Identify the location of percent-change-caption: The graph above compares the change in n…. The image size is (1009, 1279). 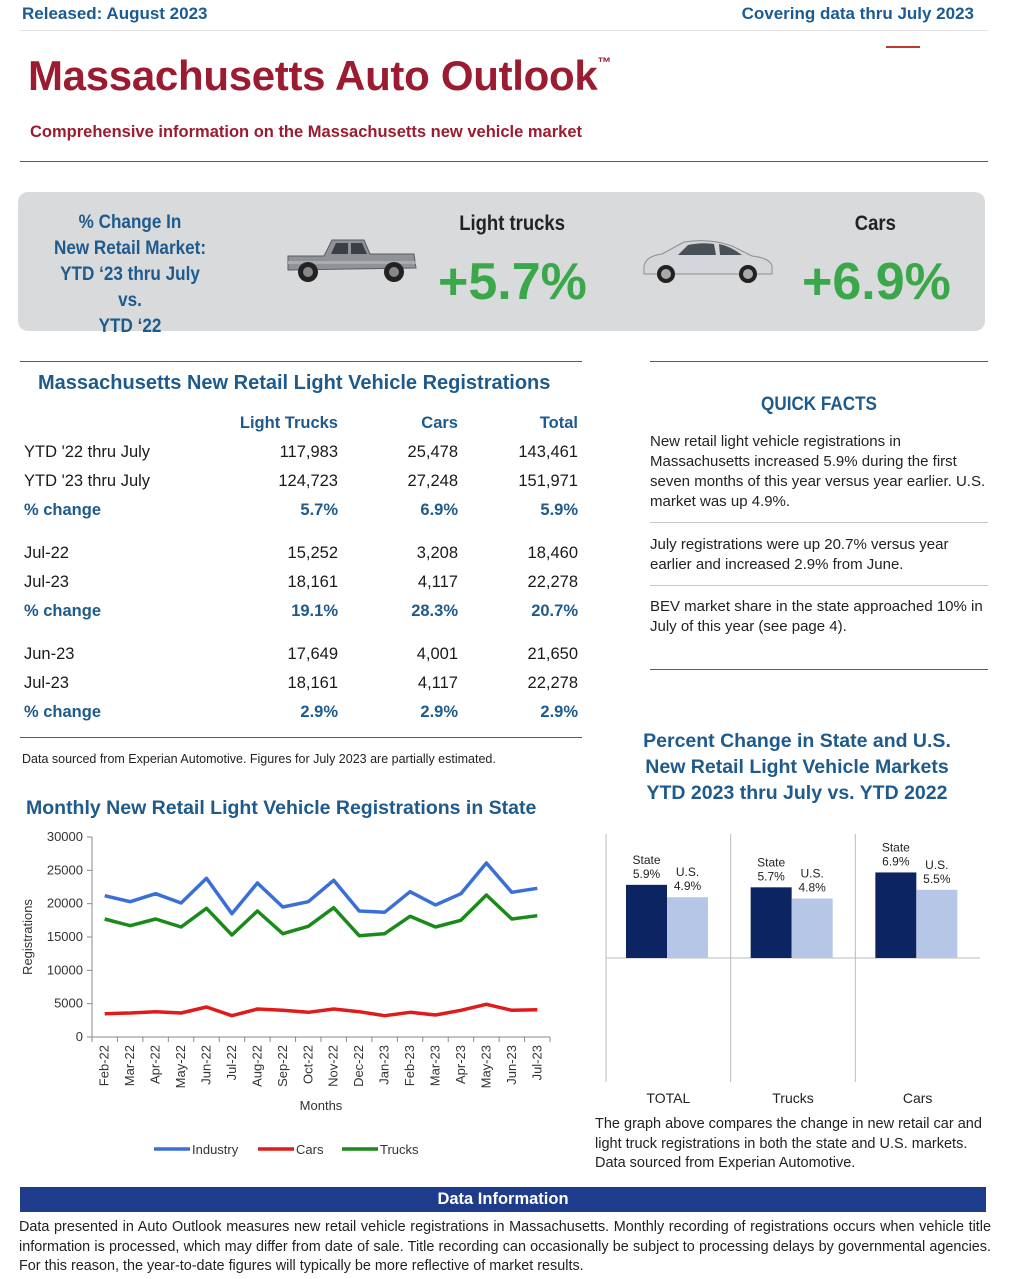
(788, 1143).